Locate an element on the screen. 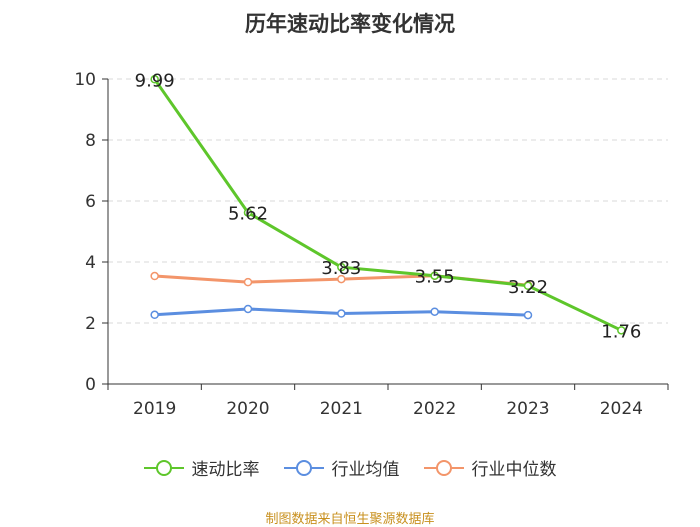 The width and height of the screenshot is (700, 527). data-label: 3.83 is located at coordinates (341, 268).